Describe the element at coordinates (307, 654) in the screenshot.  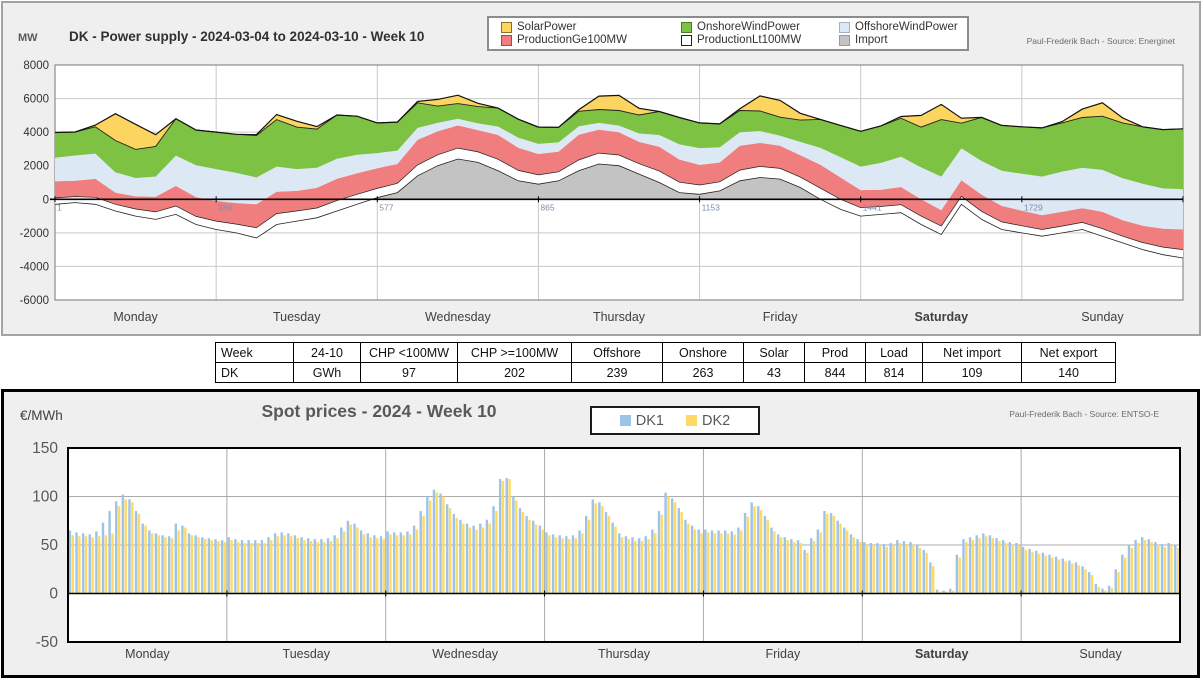
I see `day-label: Tuesday` at that location.